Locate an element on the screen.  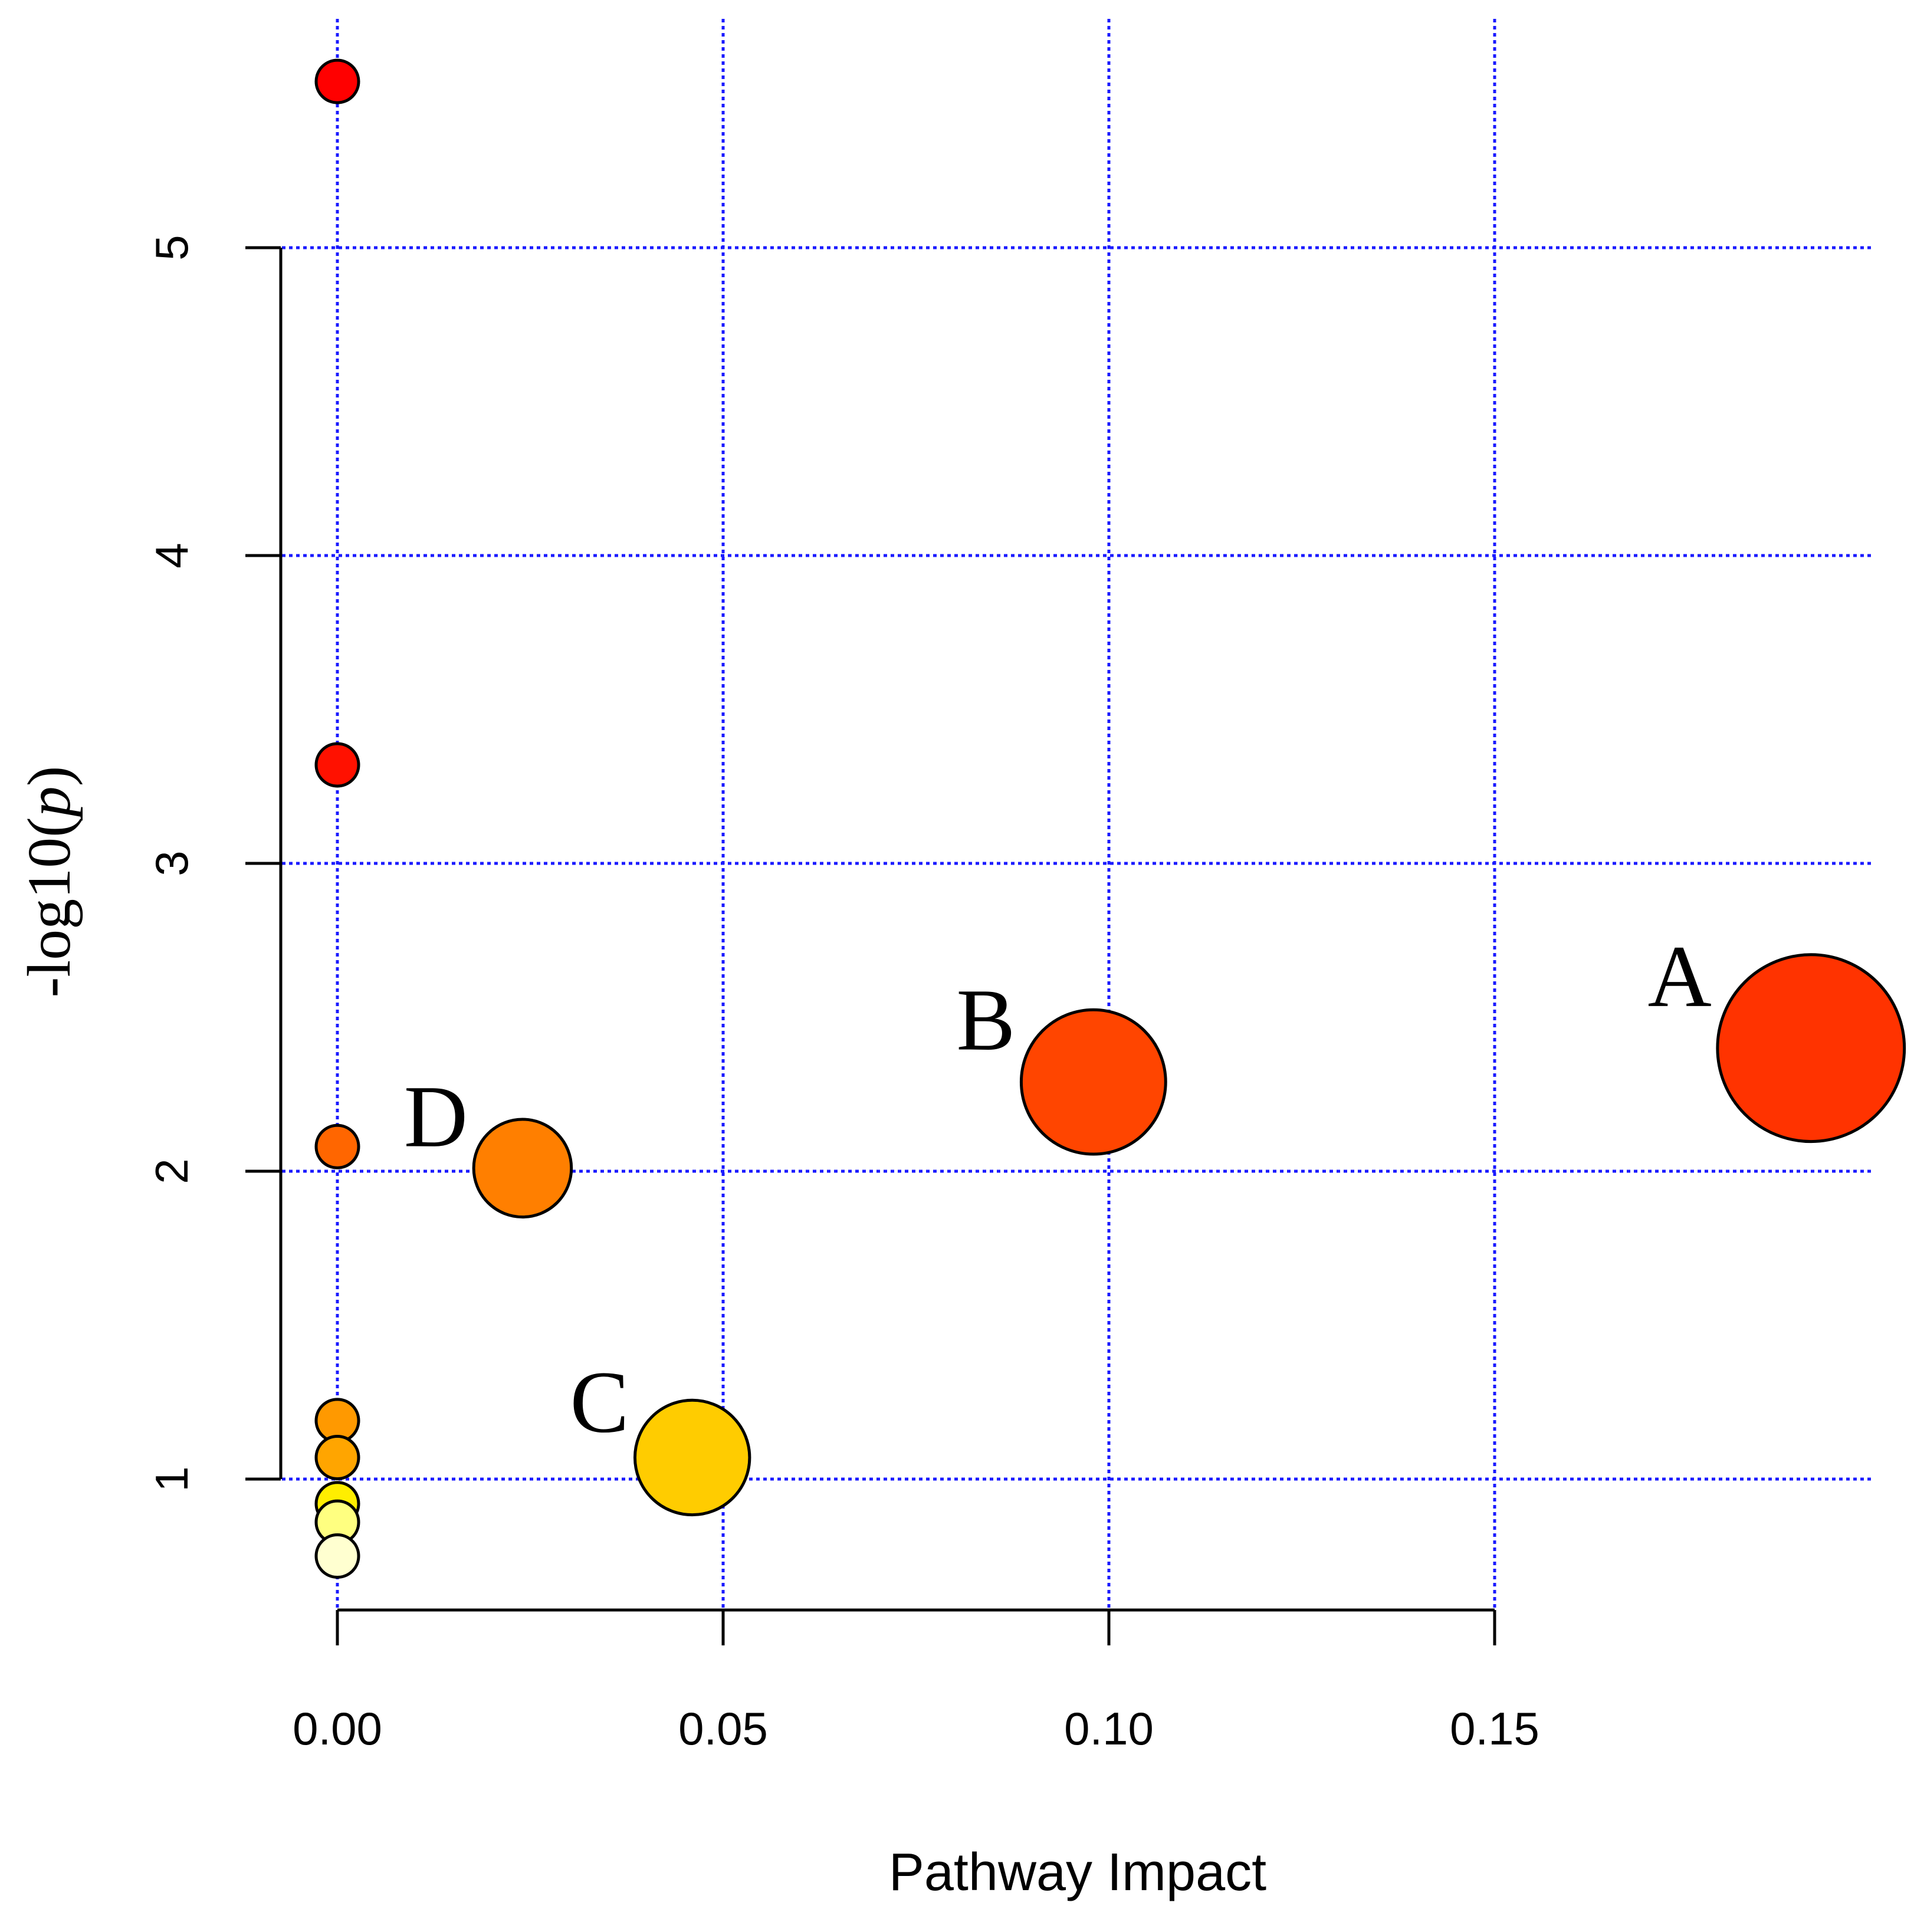
y-axis-title-prefix: -log10( is located at coordinates (49, 907).